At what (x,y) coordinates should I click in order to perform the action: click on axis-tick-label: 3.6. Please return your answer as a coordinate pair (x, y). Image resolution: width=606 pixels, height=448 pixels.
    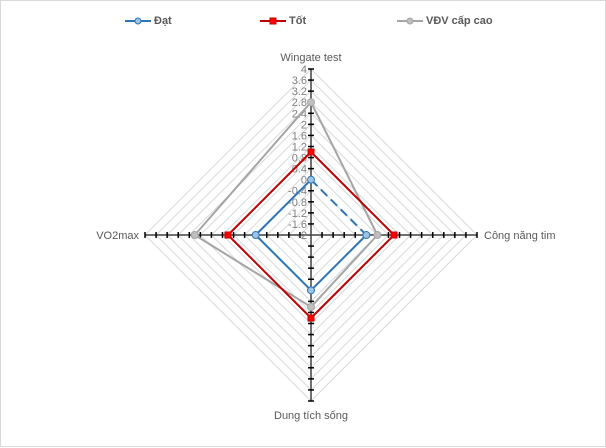
    Looking at the image, I should click on (299, 81).